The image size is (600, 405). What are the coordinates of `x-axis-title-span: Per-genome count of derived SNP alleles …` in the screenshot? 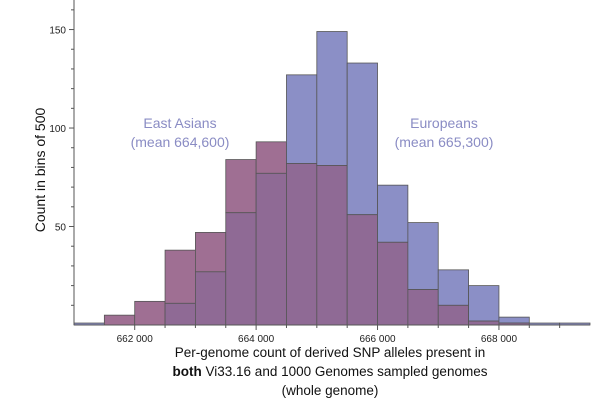 It's located at (330, 352).